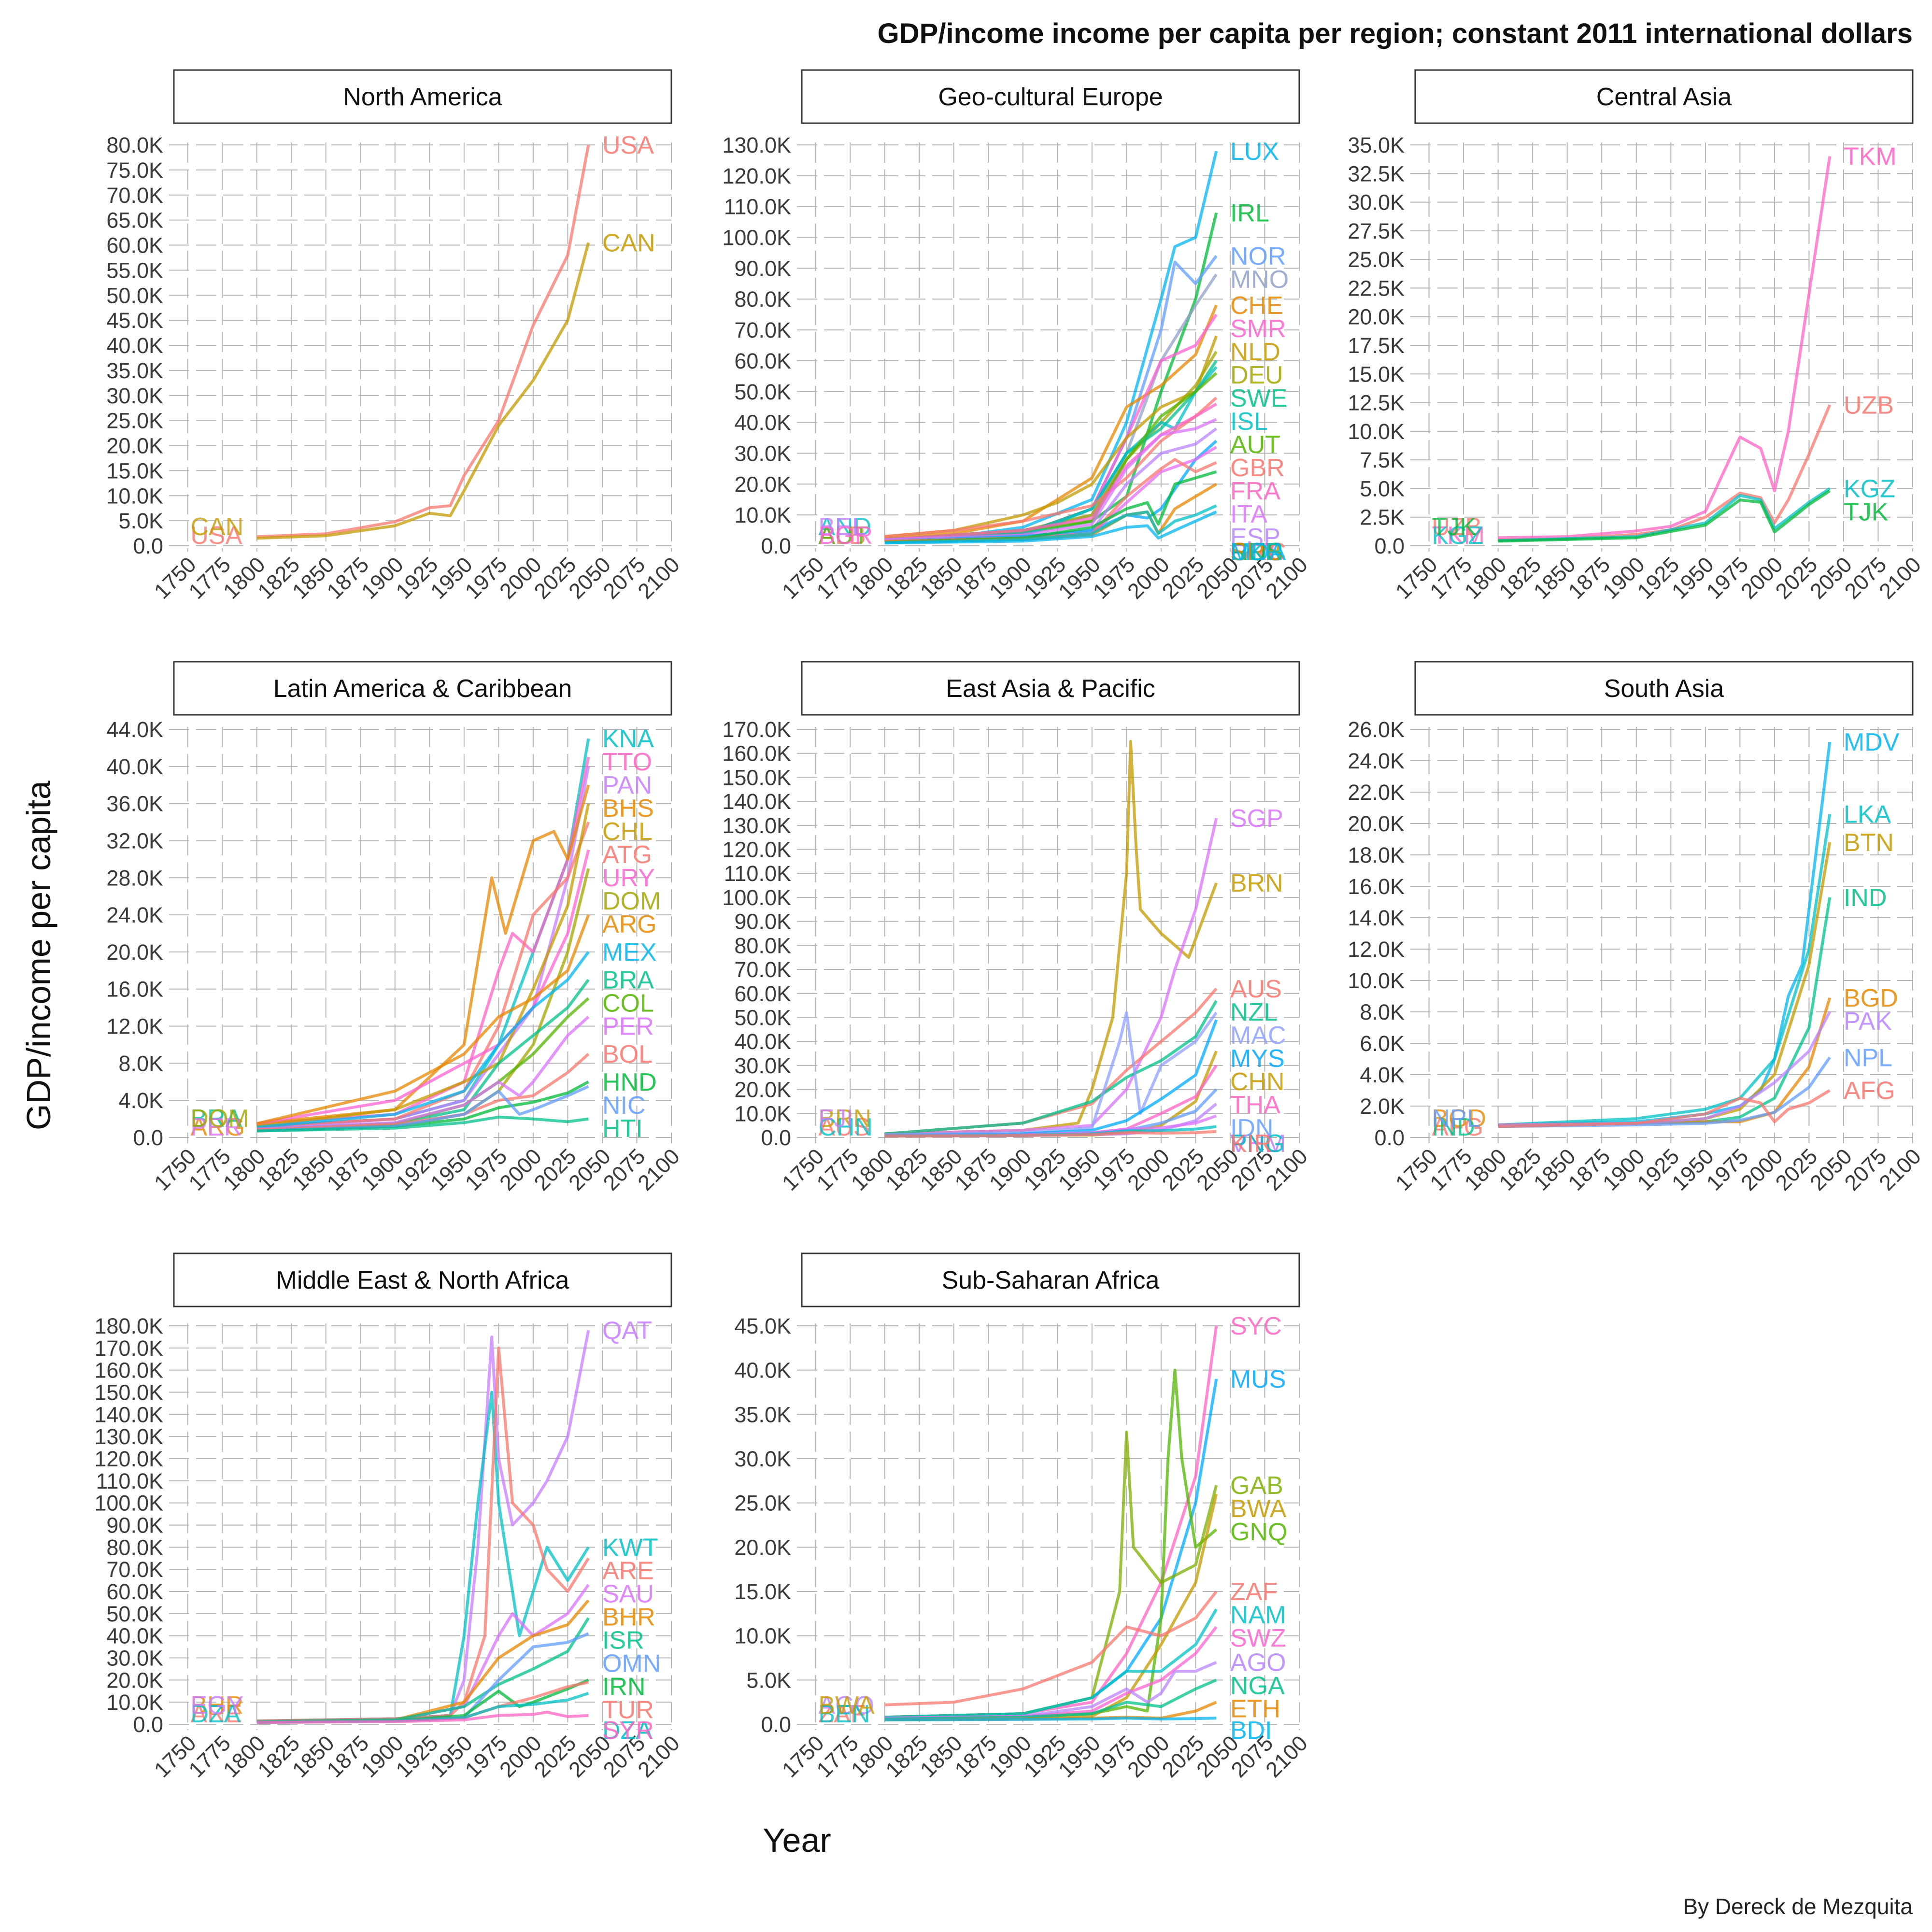 This screenshot has width=1932, height=1932. Describe the element at coordinates (756, 825) in the screenshot. I see `y-tick-label: 130.0K` at that location.